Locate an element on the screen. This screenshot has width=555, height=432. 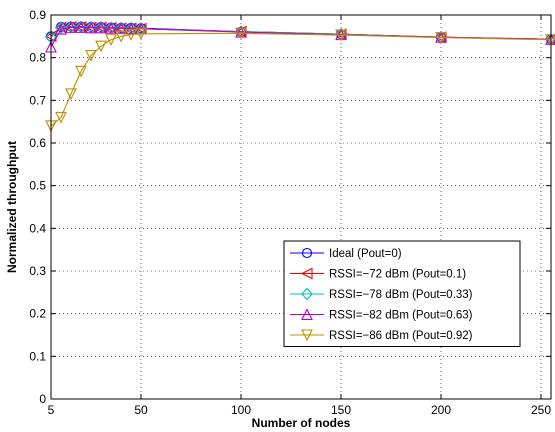
y-axis-label: Normalized throughput is located at coordinates (12, 207).